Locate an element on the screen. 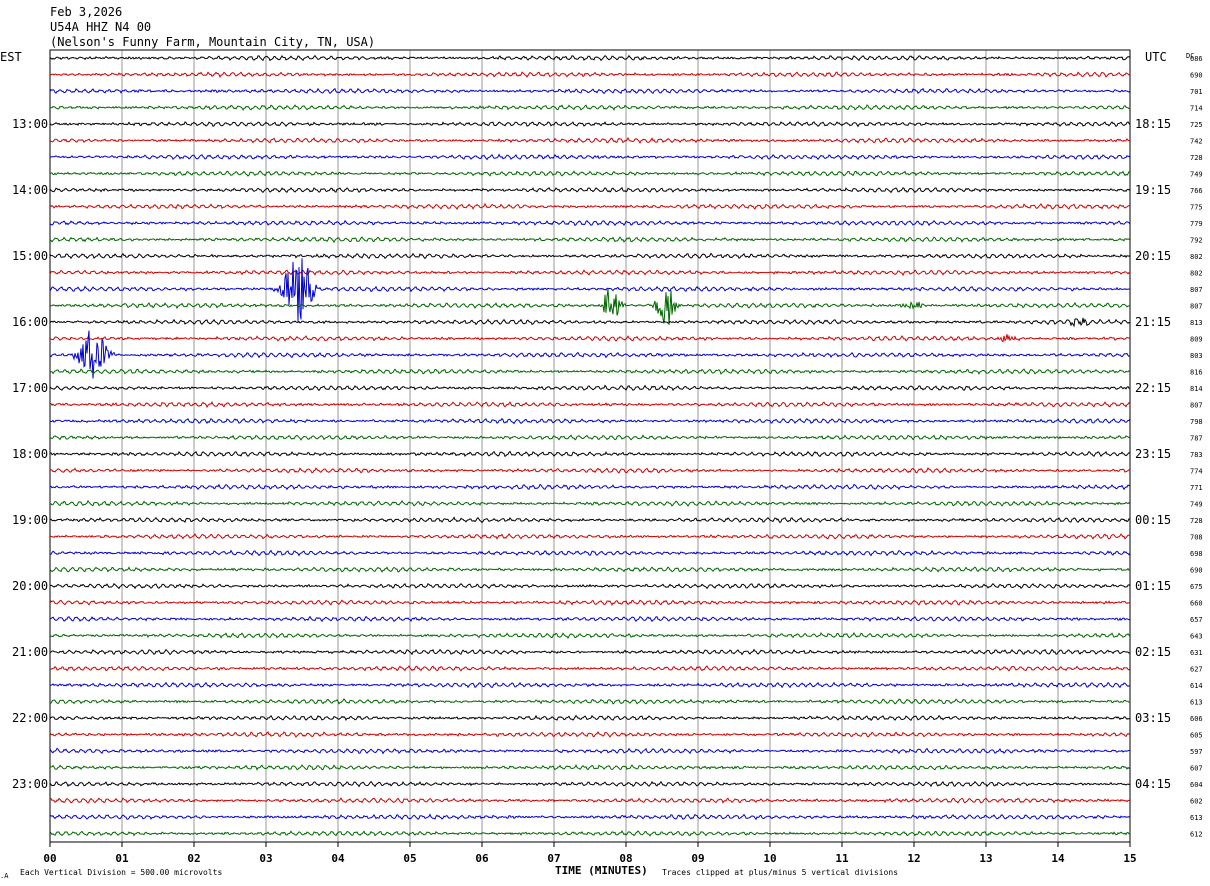 This screenshot has height=886, width=1210. dc-offset-label: 613 is located at coordinates (1196, 703).